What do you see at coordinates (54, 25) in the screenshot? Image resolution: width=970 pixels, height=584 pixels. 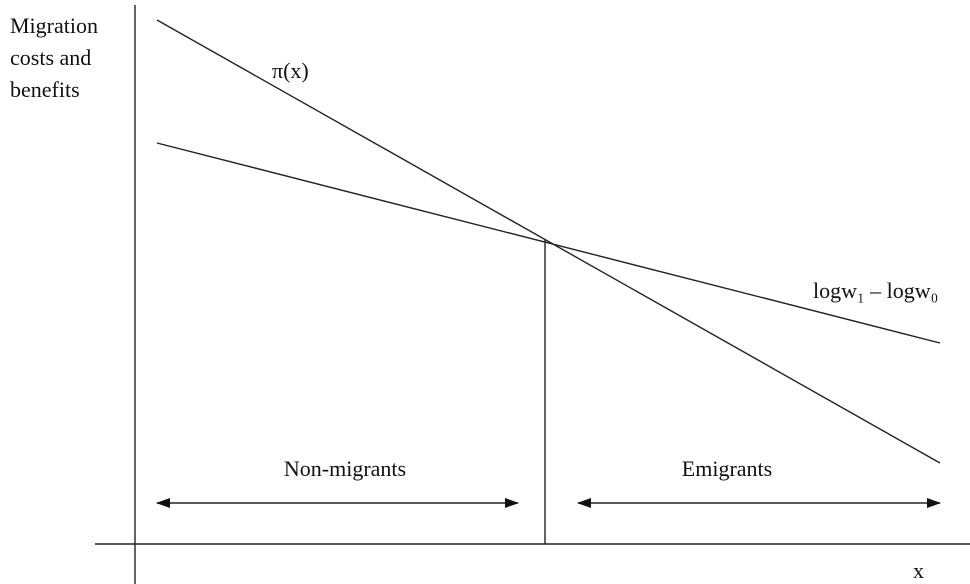 I see `y-axis-label: Migration` at bounding box center [54, 25].